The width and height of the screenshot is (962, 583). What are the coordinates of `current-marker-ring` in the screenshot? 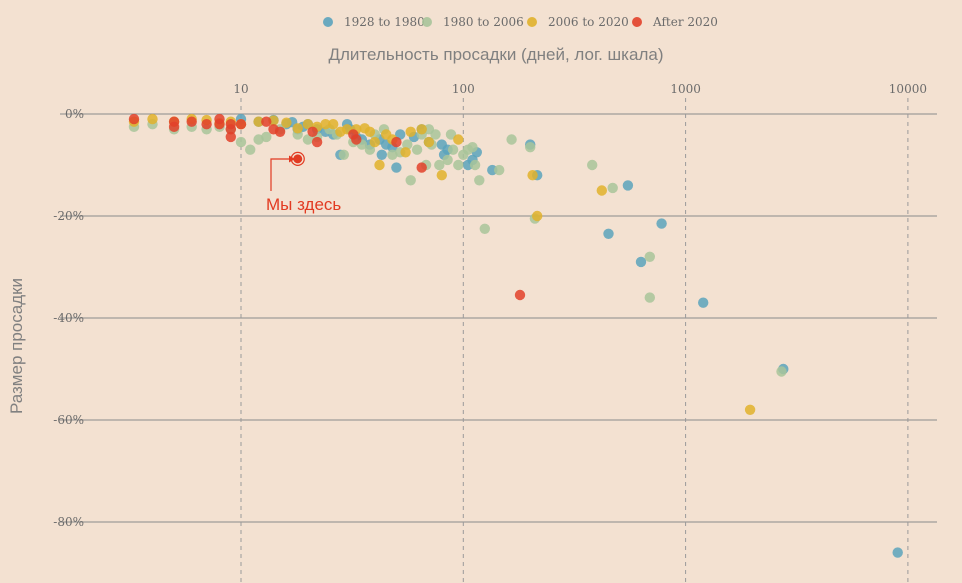 It's located at (297, 158).